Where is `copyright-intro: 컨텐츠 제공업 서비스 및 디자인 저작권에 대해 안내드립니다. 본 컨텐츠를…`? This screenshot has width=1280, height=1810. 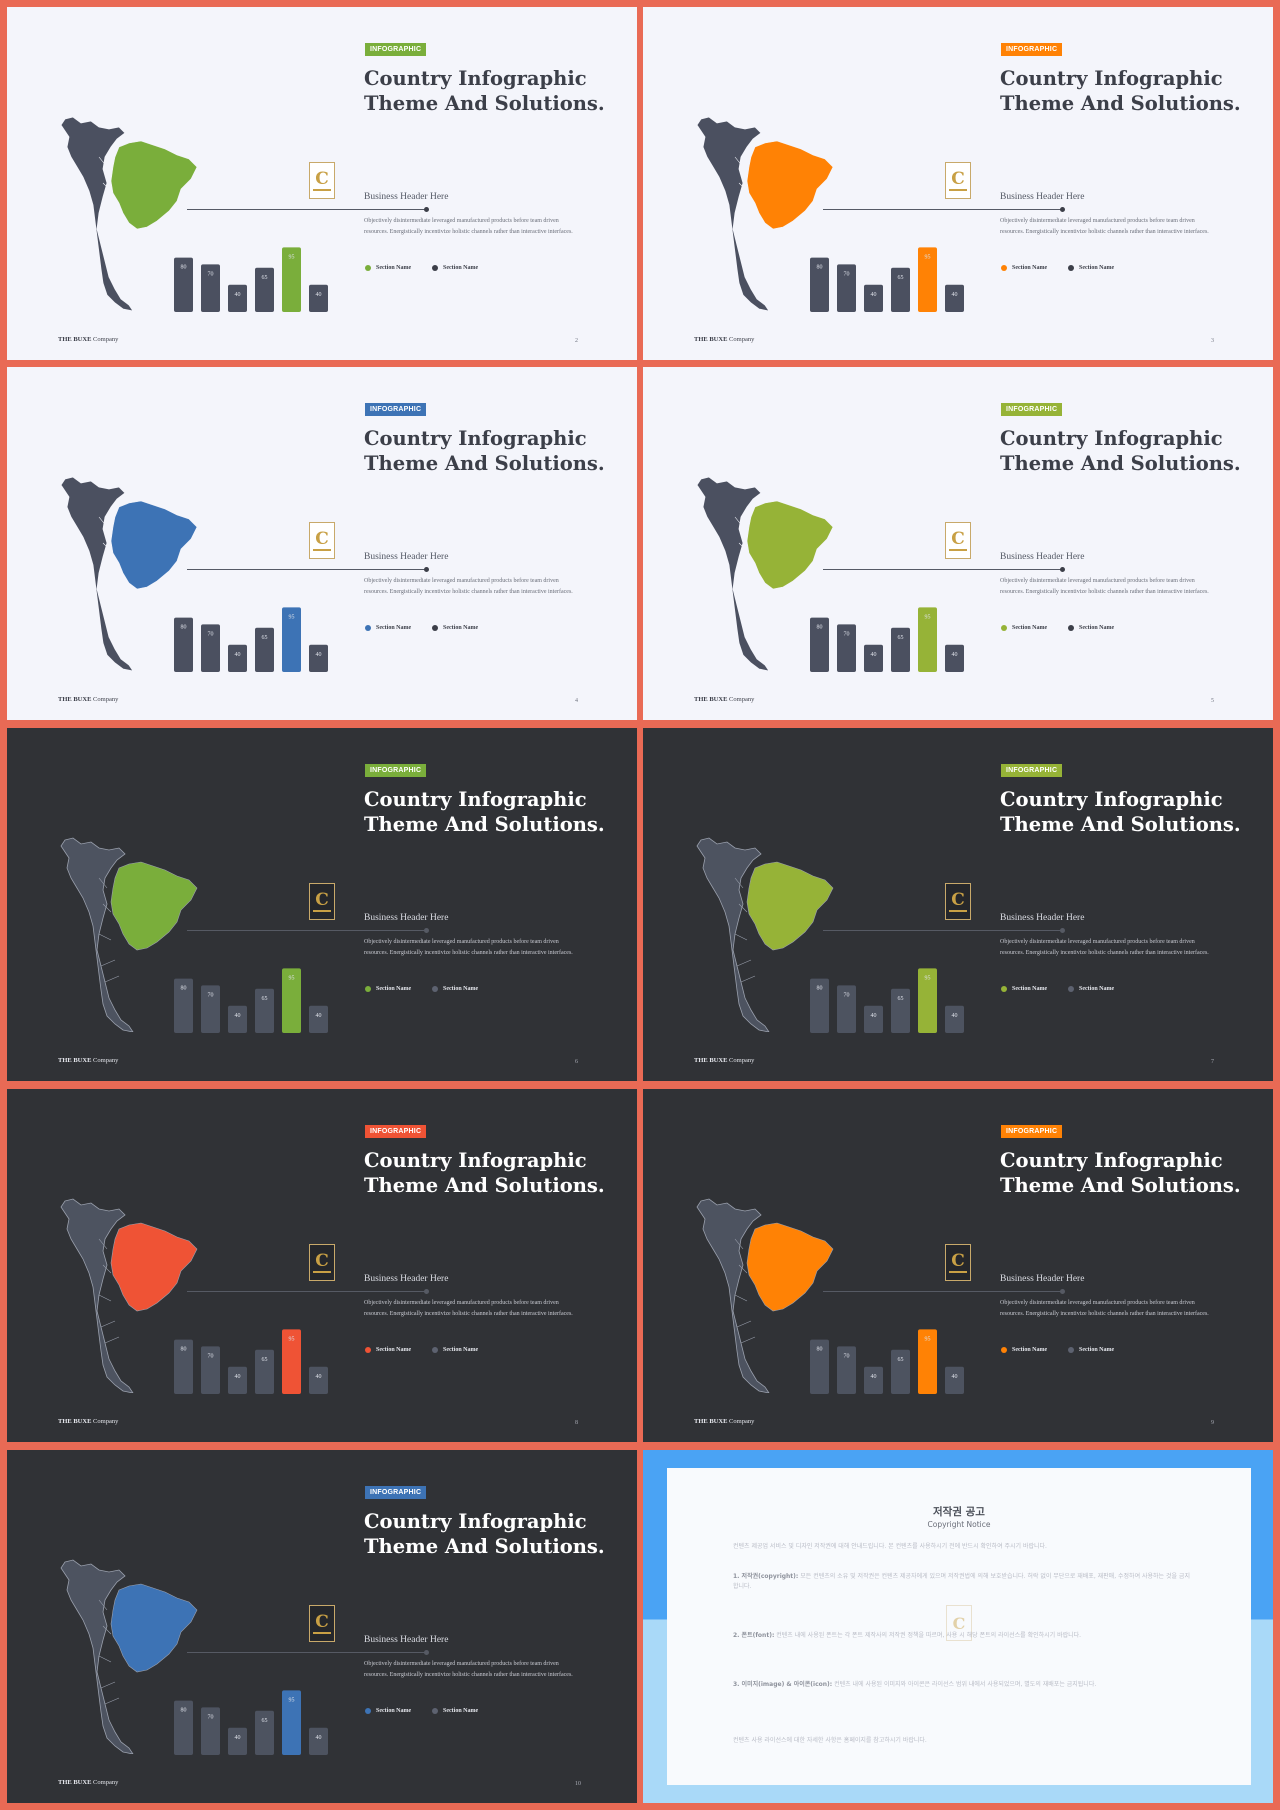 copyright-intro: 컨텐츠 제공업 서비스 및 디자인 저작권에 대해 안내드립니다. 본 컨텐츠를… is located at coordinates (890, 1546).